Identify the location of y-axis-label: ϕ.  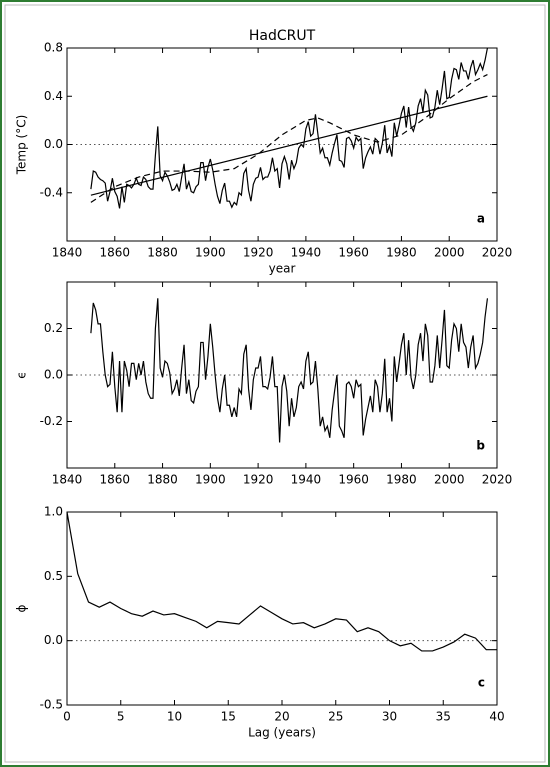
(22, 608).